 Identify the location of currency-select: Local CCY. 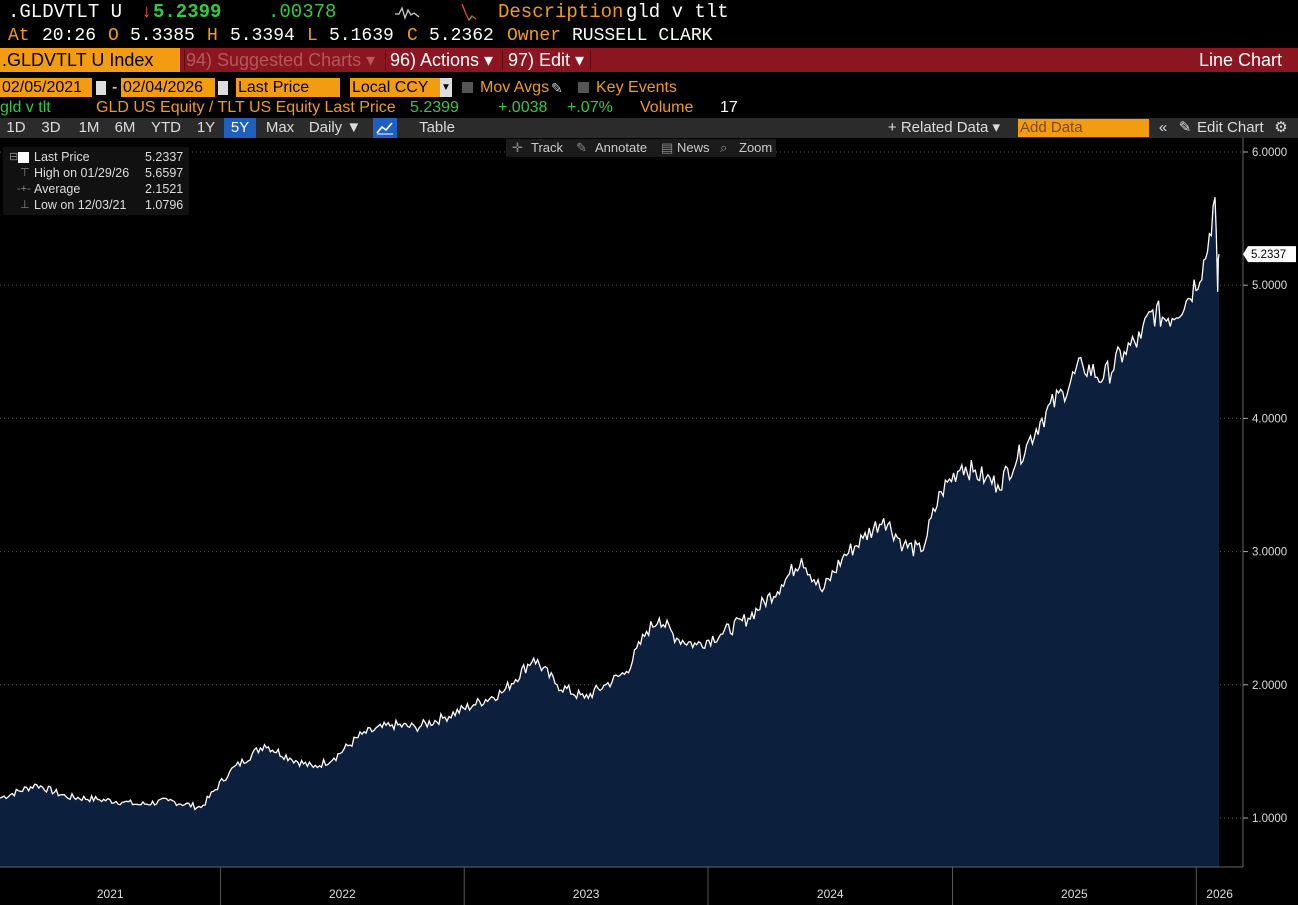
(395, 87).